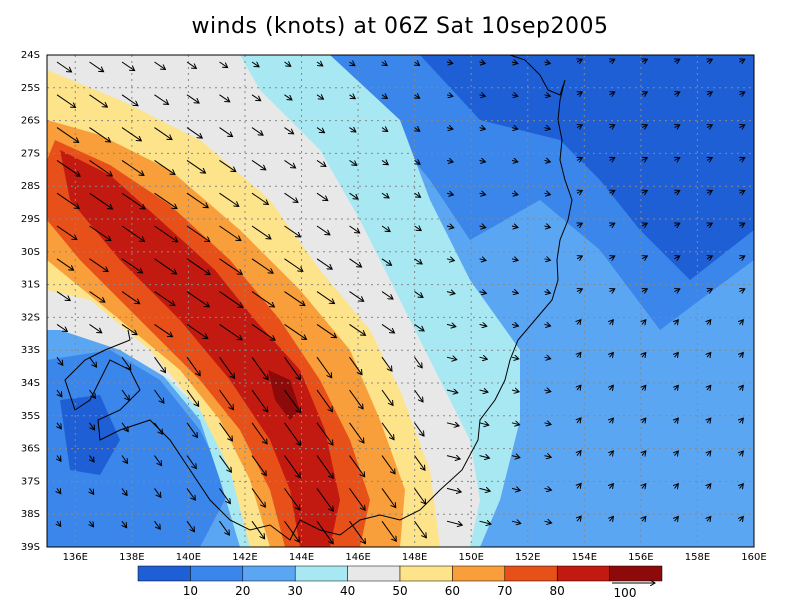  I want to click on colorbar: 10 20 30 40 50 60 70 80 100, so click(400, 582).